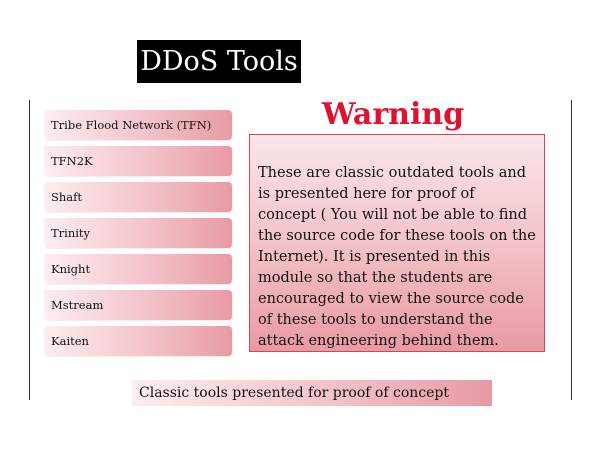 The height and width of the screenshot is (450, 600). I want to click on left-divider-line, so click(29, 250).